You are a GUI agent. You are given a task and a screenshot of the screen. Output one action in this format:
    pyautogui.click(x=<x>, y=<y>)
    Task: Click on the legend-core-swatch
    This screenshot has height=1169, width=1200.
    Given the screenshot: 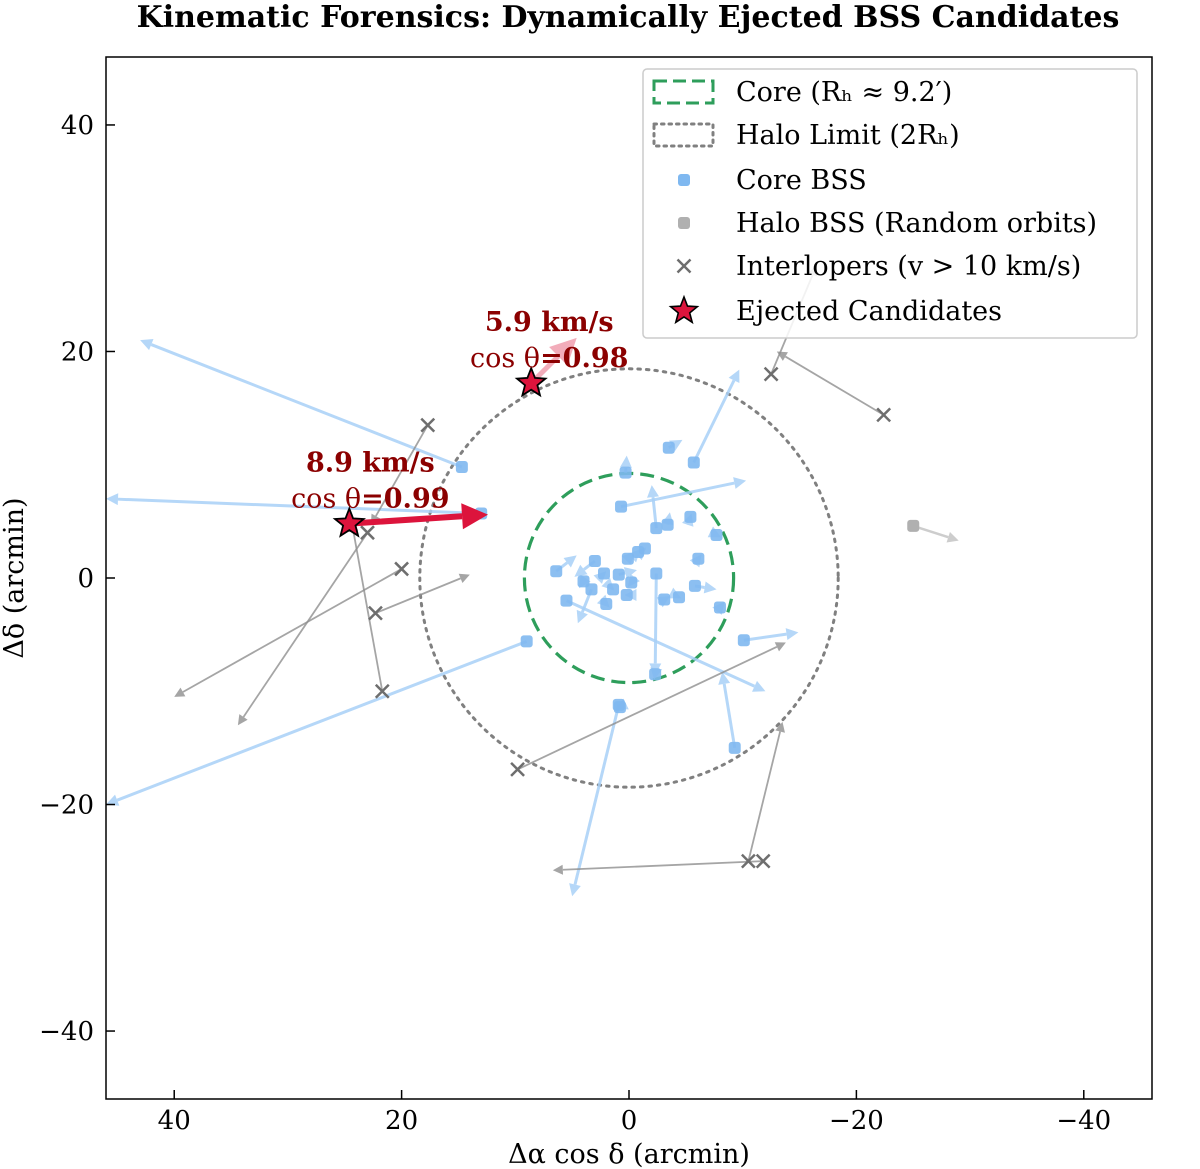 What is the action you would take?
    pyautogui.click(x=683, y=92)
    